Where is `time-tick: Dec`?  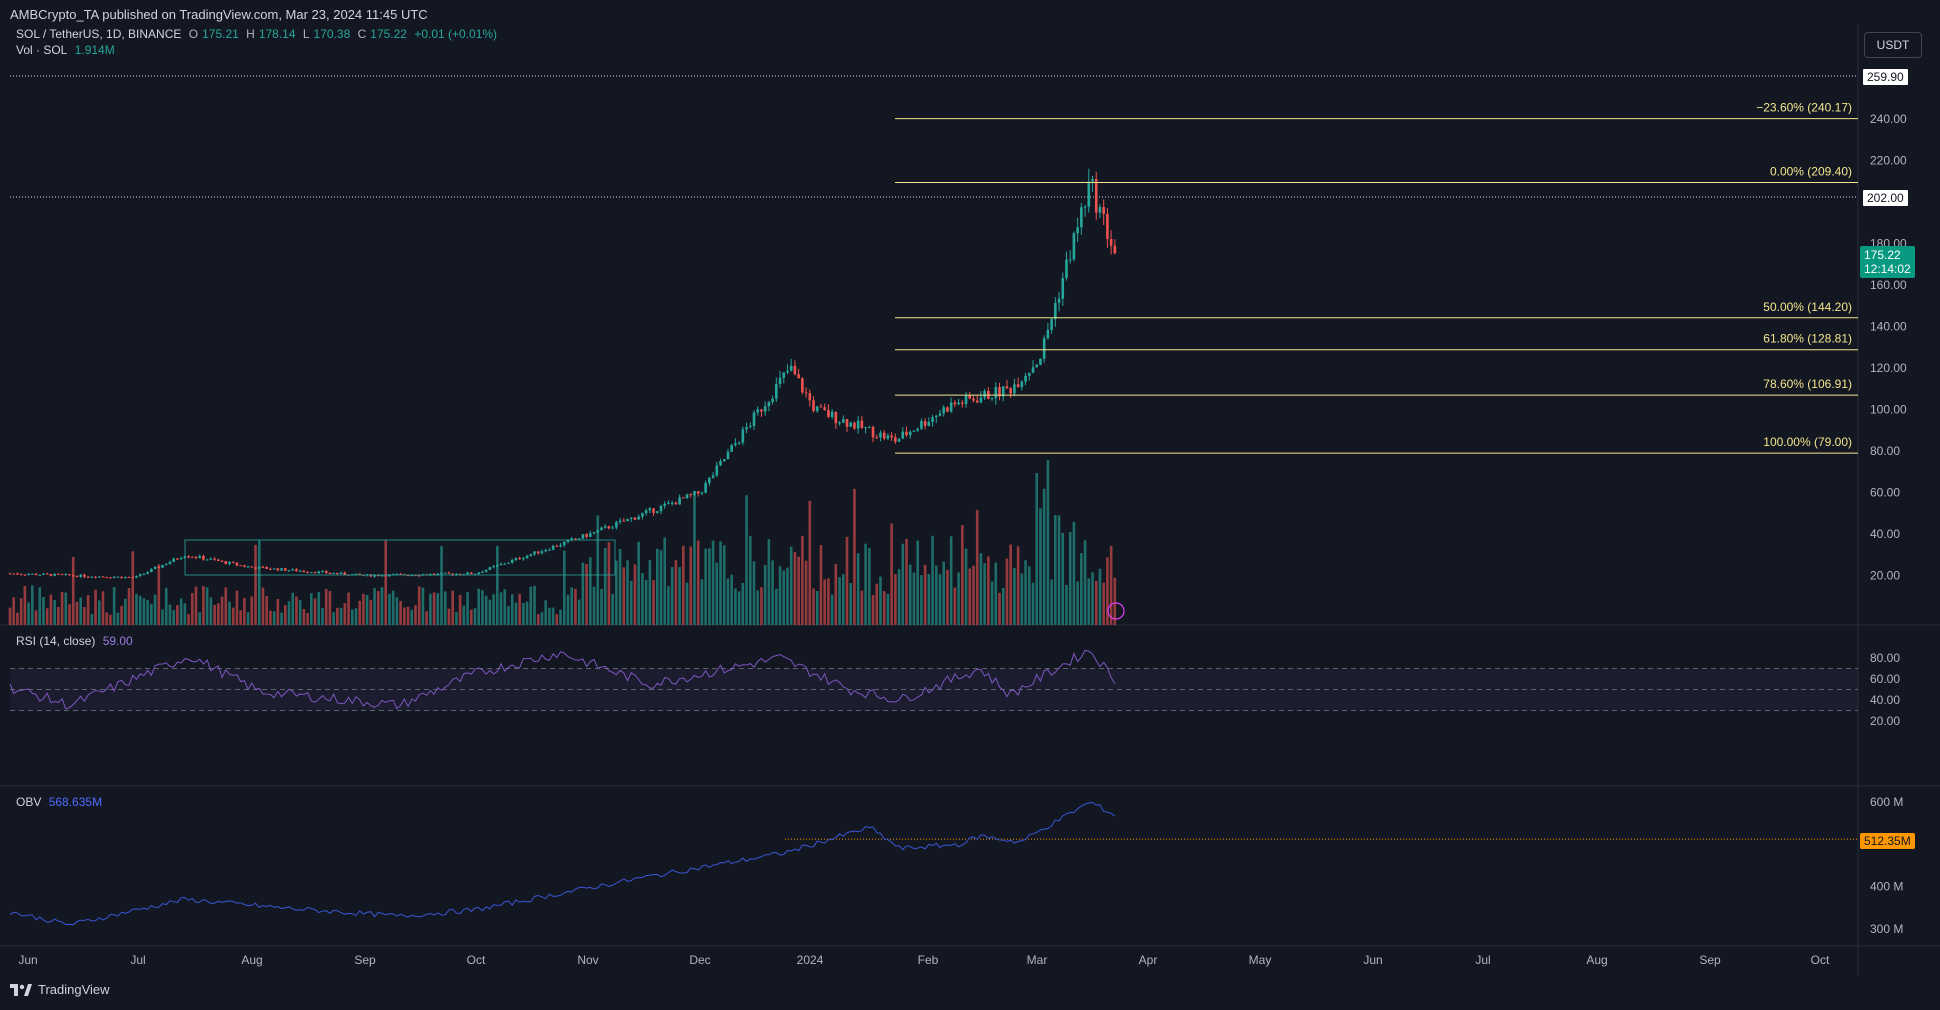
time-tick: Dec is located at coordinates (699, 960).